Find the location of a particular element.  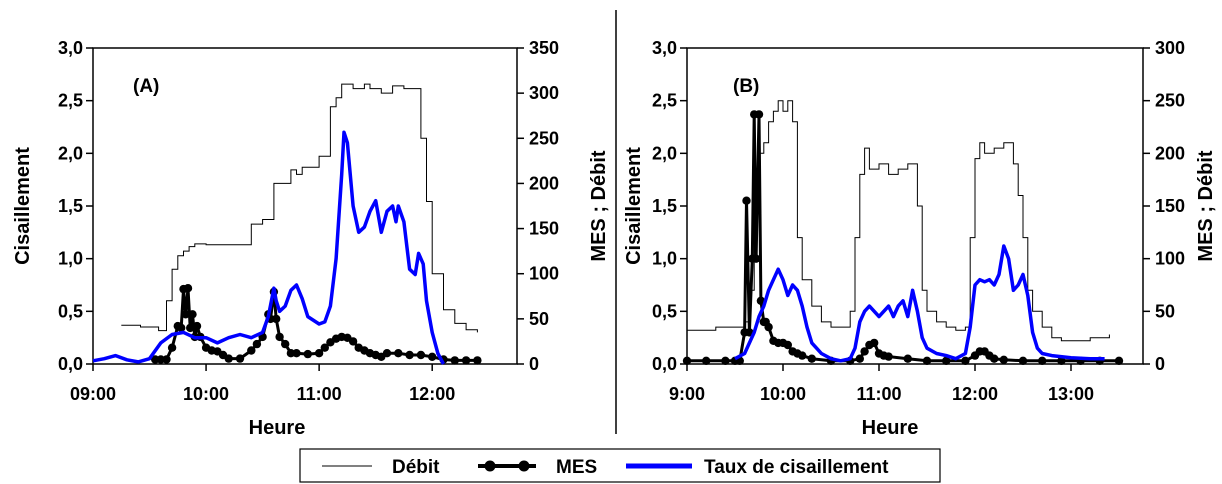

series-cisaillement-line-b is located at coordinates (919, 303).